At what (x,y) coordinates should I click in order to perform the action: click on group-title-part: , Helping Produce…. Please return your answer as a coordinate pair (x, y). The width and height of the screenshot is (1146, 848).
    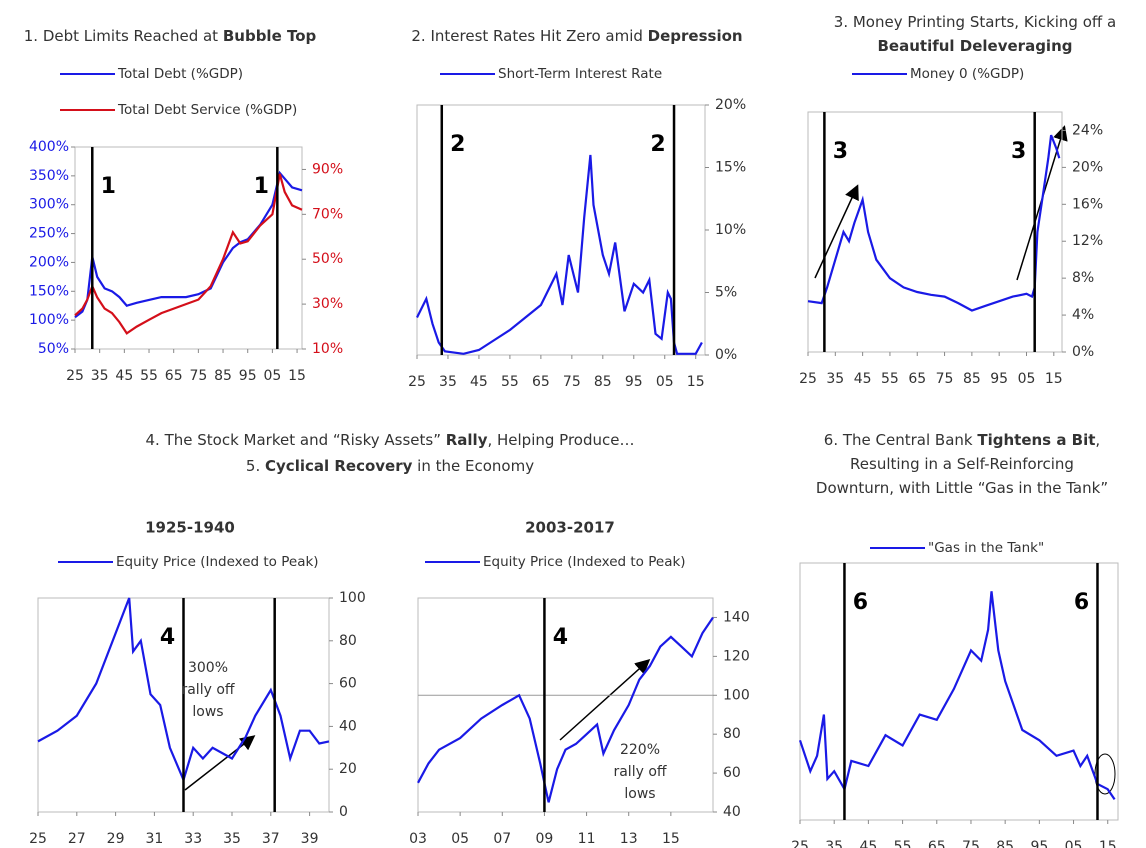
    Looking at the image, I should click on (560, 440).